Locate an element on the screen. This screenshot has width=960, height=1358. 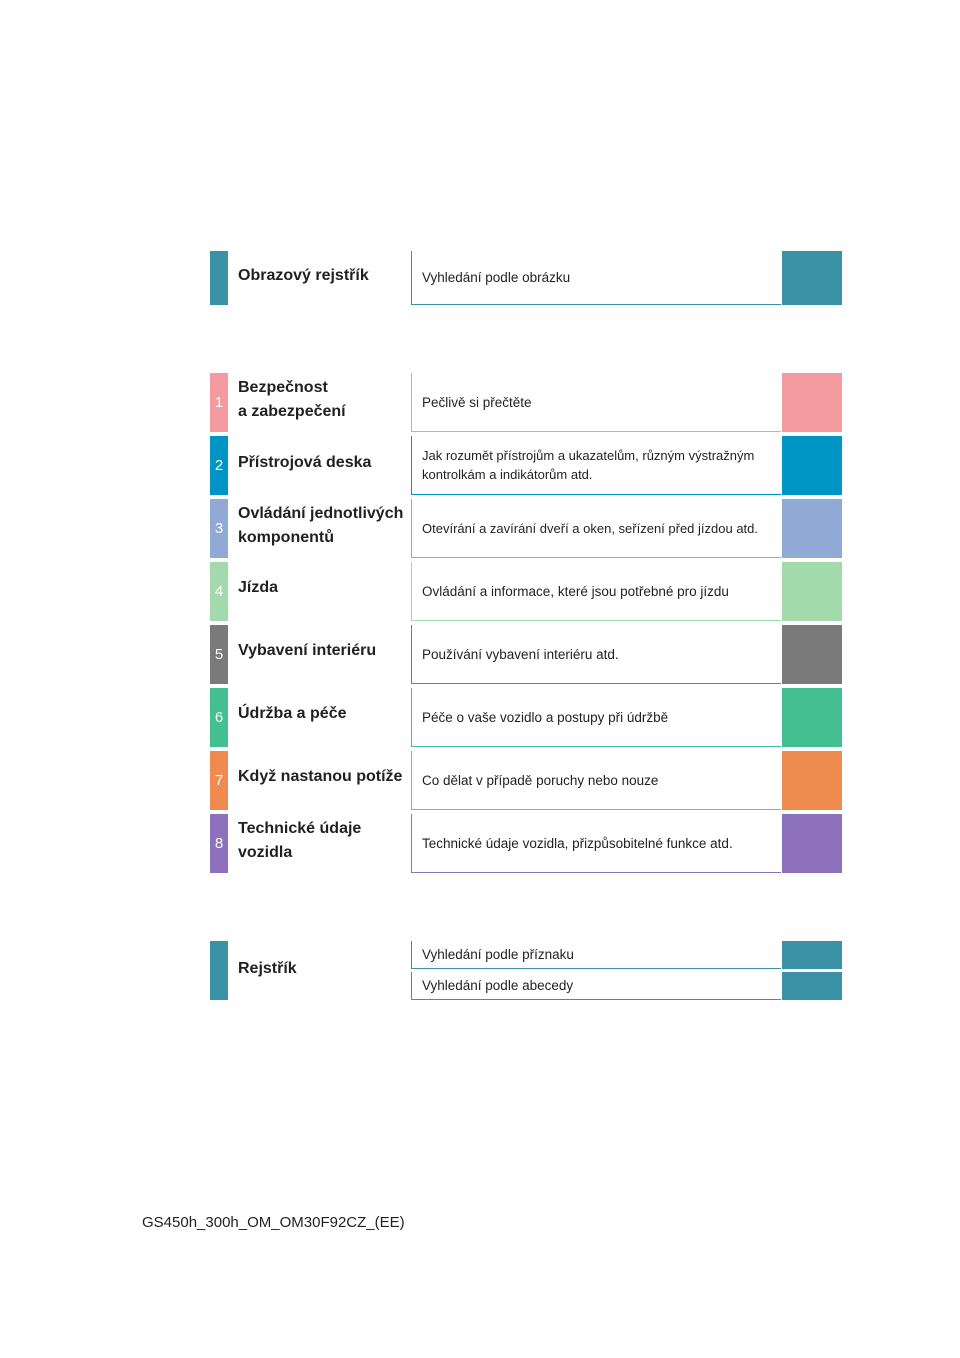
chapter-number-tab: 4 is located at coordinates (219, 591).